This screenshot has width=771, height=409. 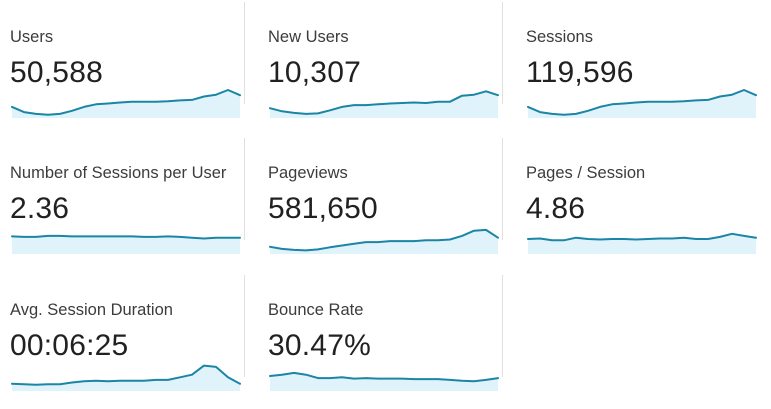 I want to click on metric-card-sessions-per-user: Number of Sessions per User 2.36, so click(x=122, y=201).